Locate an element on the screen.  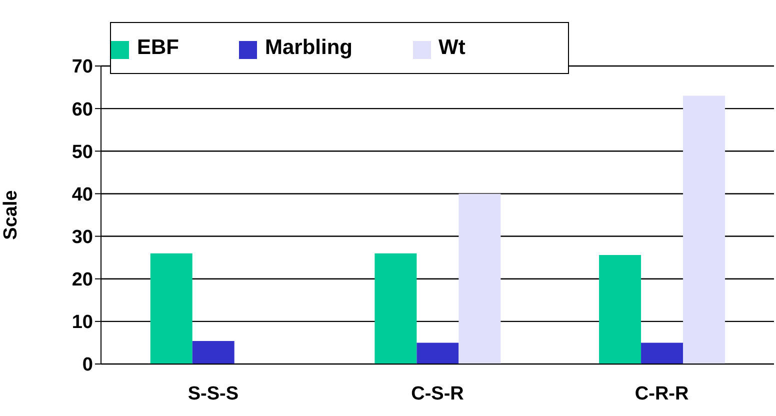
legend-label: EBF is located at coordinates (158, 47).